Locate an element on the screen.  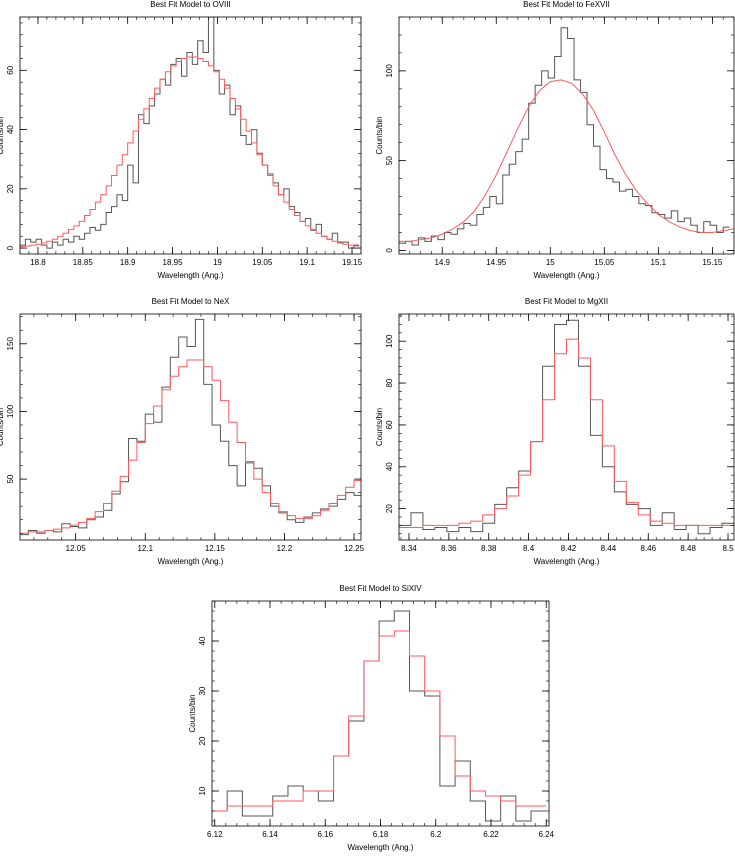
x-tick-label: 19 is located at coordinates (217, 262).